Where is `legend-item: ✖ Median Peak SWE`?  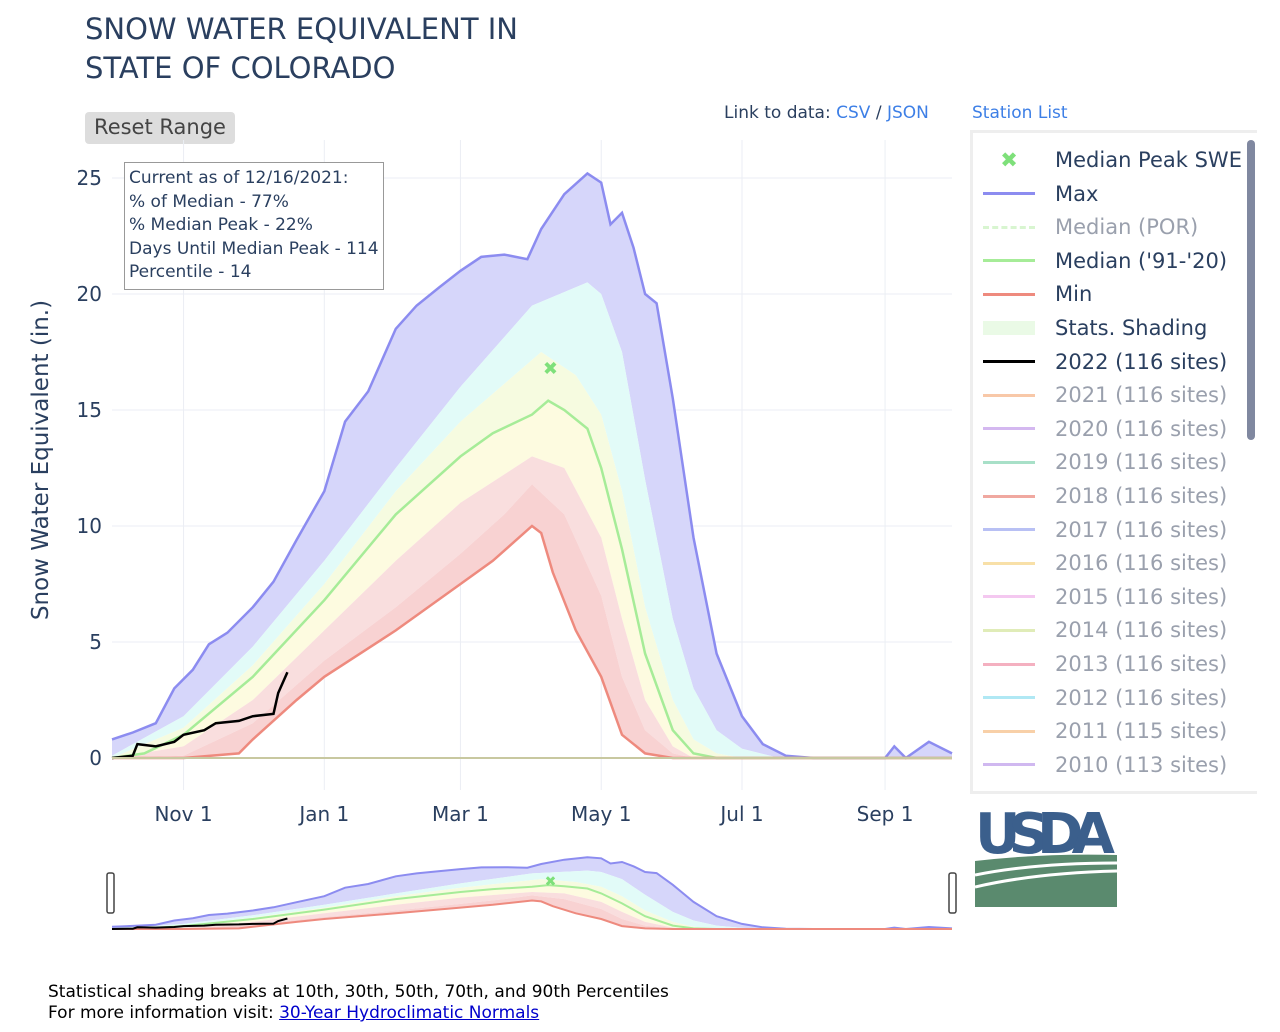 legend-item: ✖ Median Peak SWE is located at coordinates (1107, 160).